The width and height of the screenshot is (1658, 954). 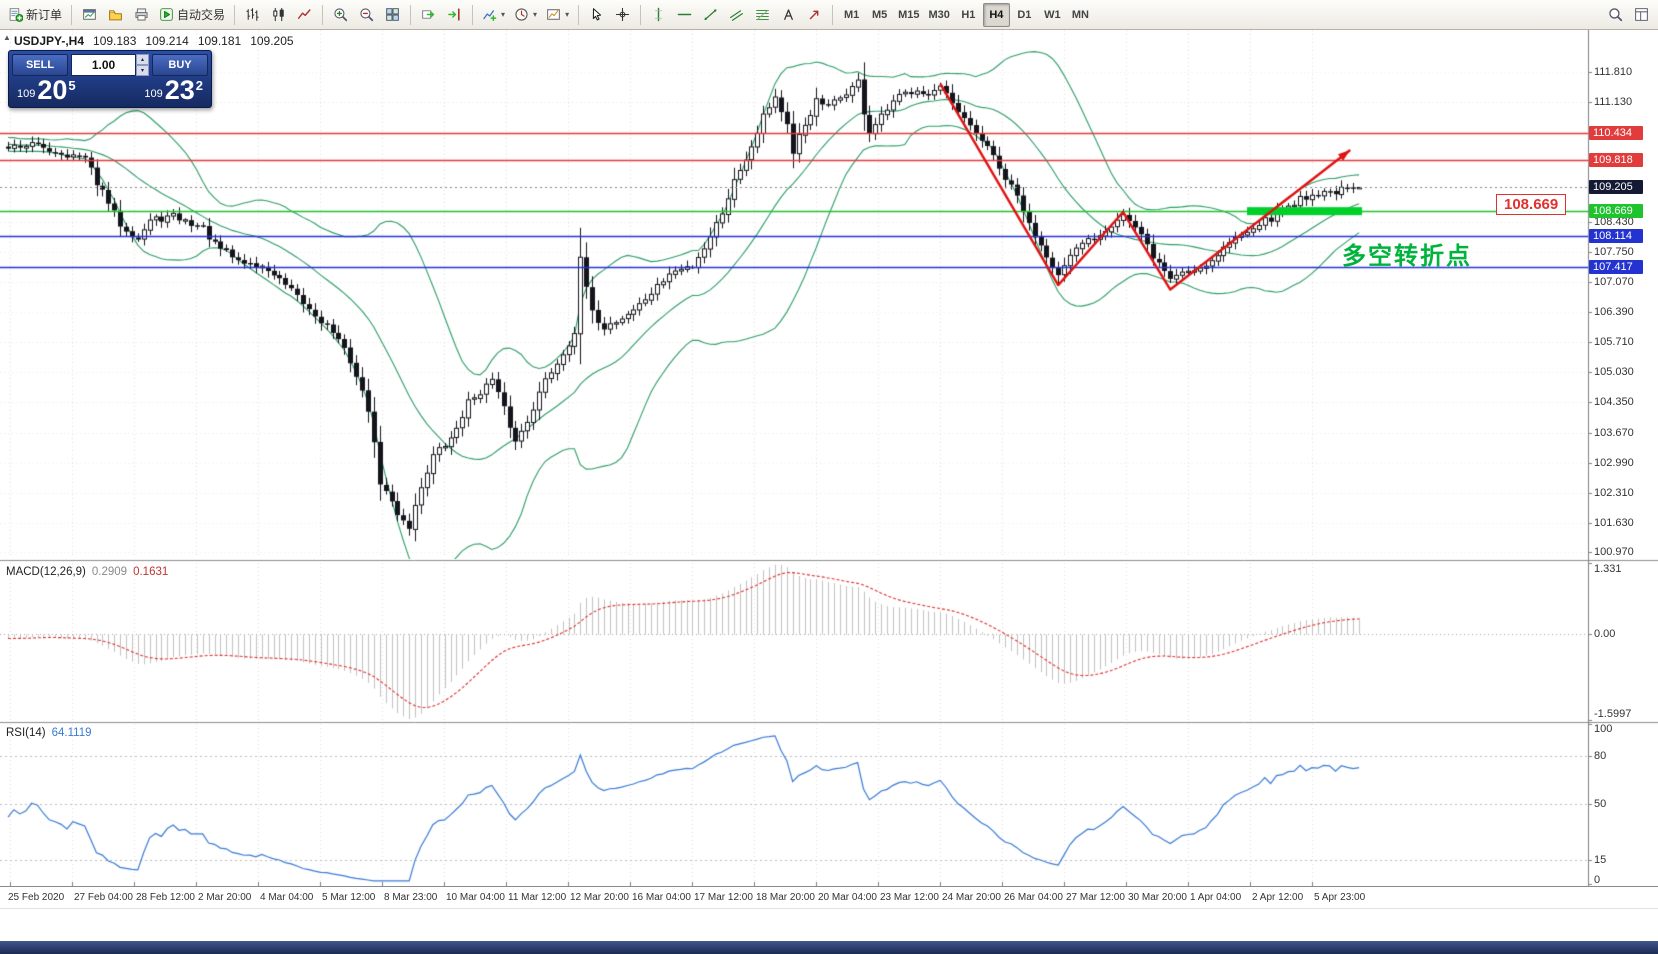 I want to click on zoom-in-button, so click(x=340, y=15).